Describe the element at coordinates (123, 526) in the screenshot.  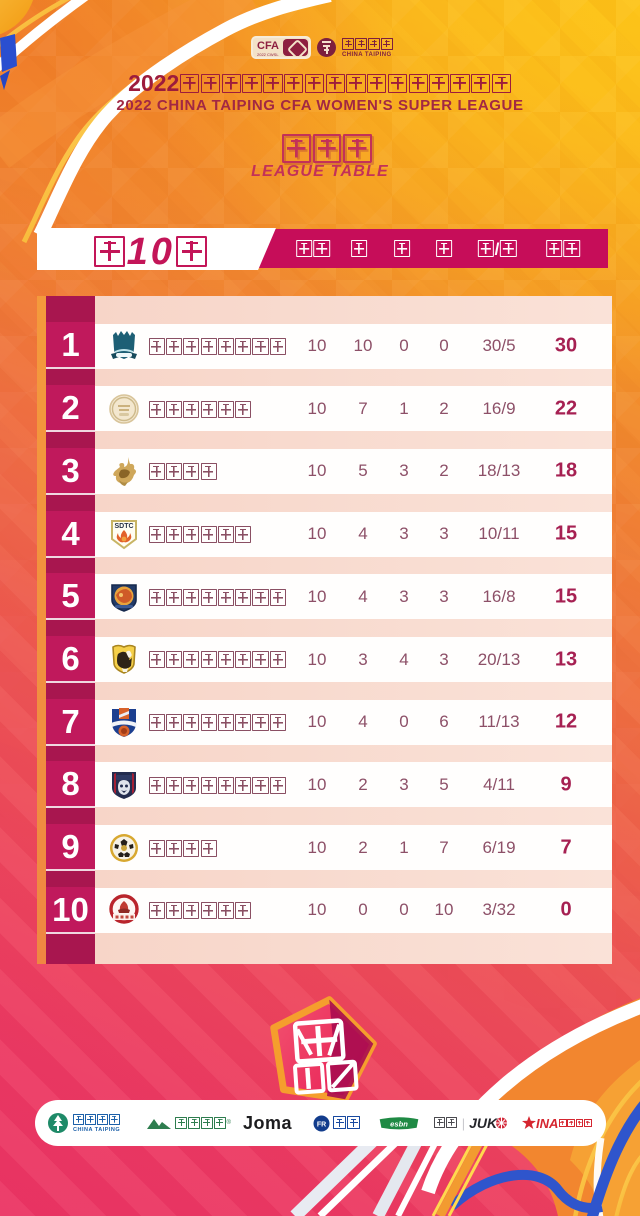
I see `svg-text: SDTC` at that location.